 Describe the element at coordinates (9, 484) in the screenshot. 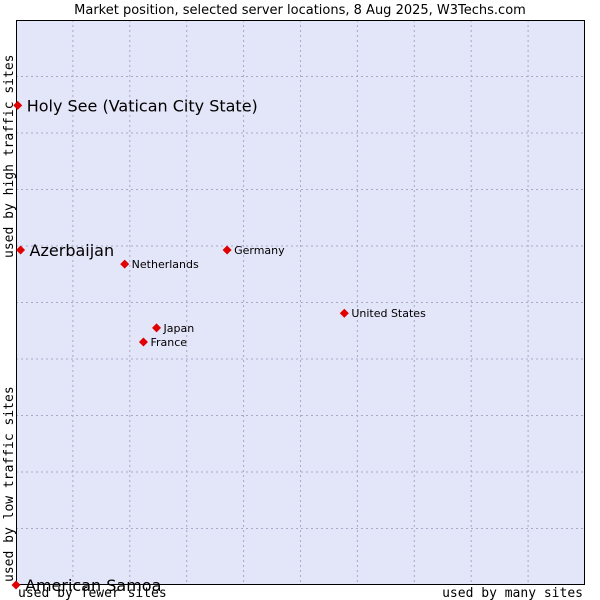

I see `y-axis-label-low: used by low traffic sites` at that location.